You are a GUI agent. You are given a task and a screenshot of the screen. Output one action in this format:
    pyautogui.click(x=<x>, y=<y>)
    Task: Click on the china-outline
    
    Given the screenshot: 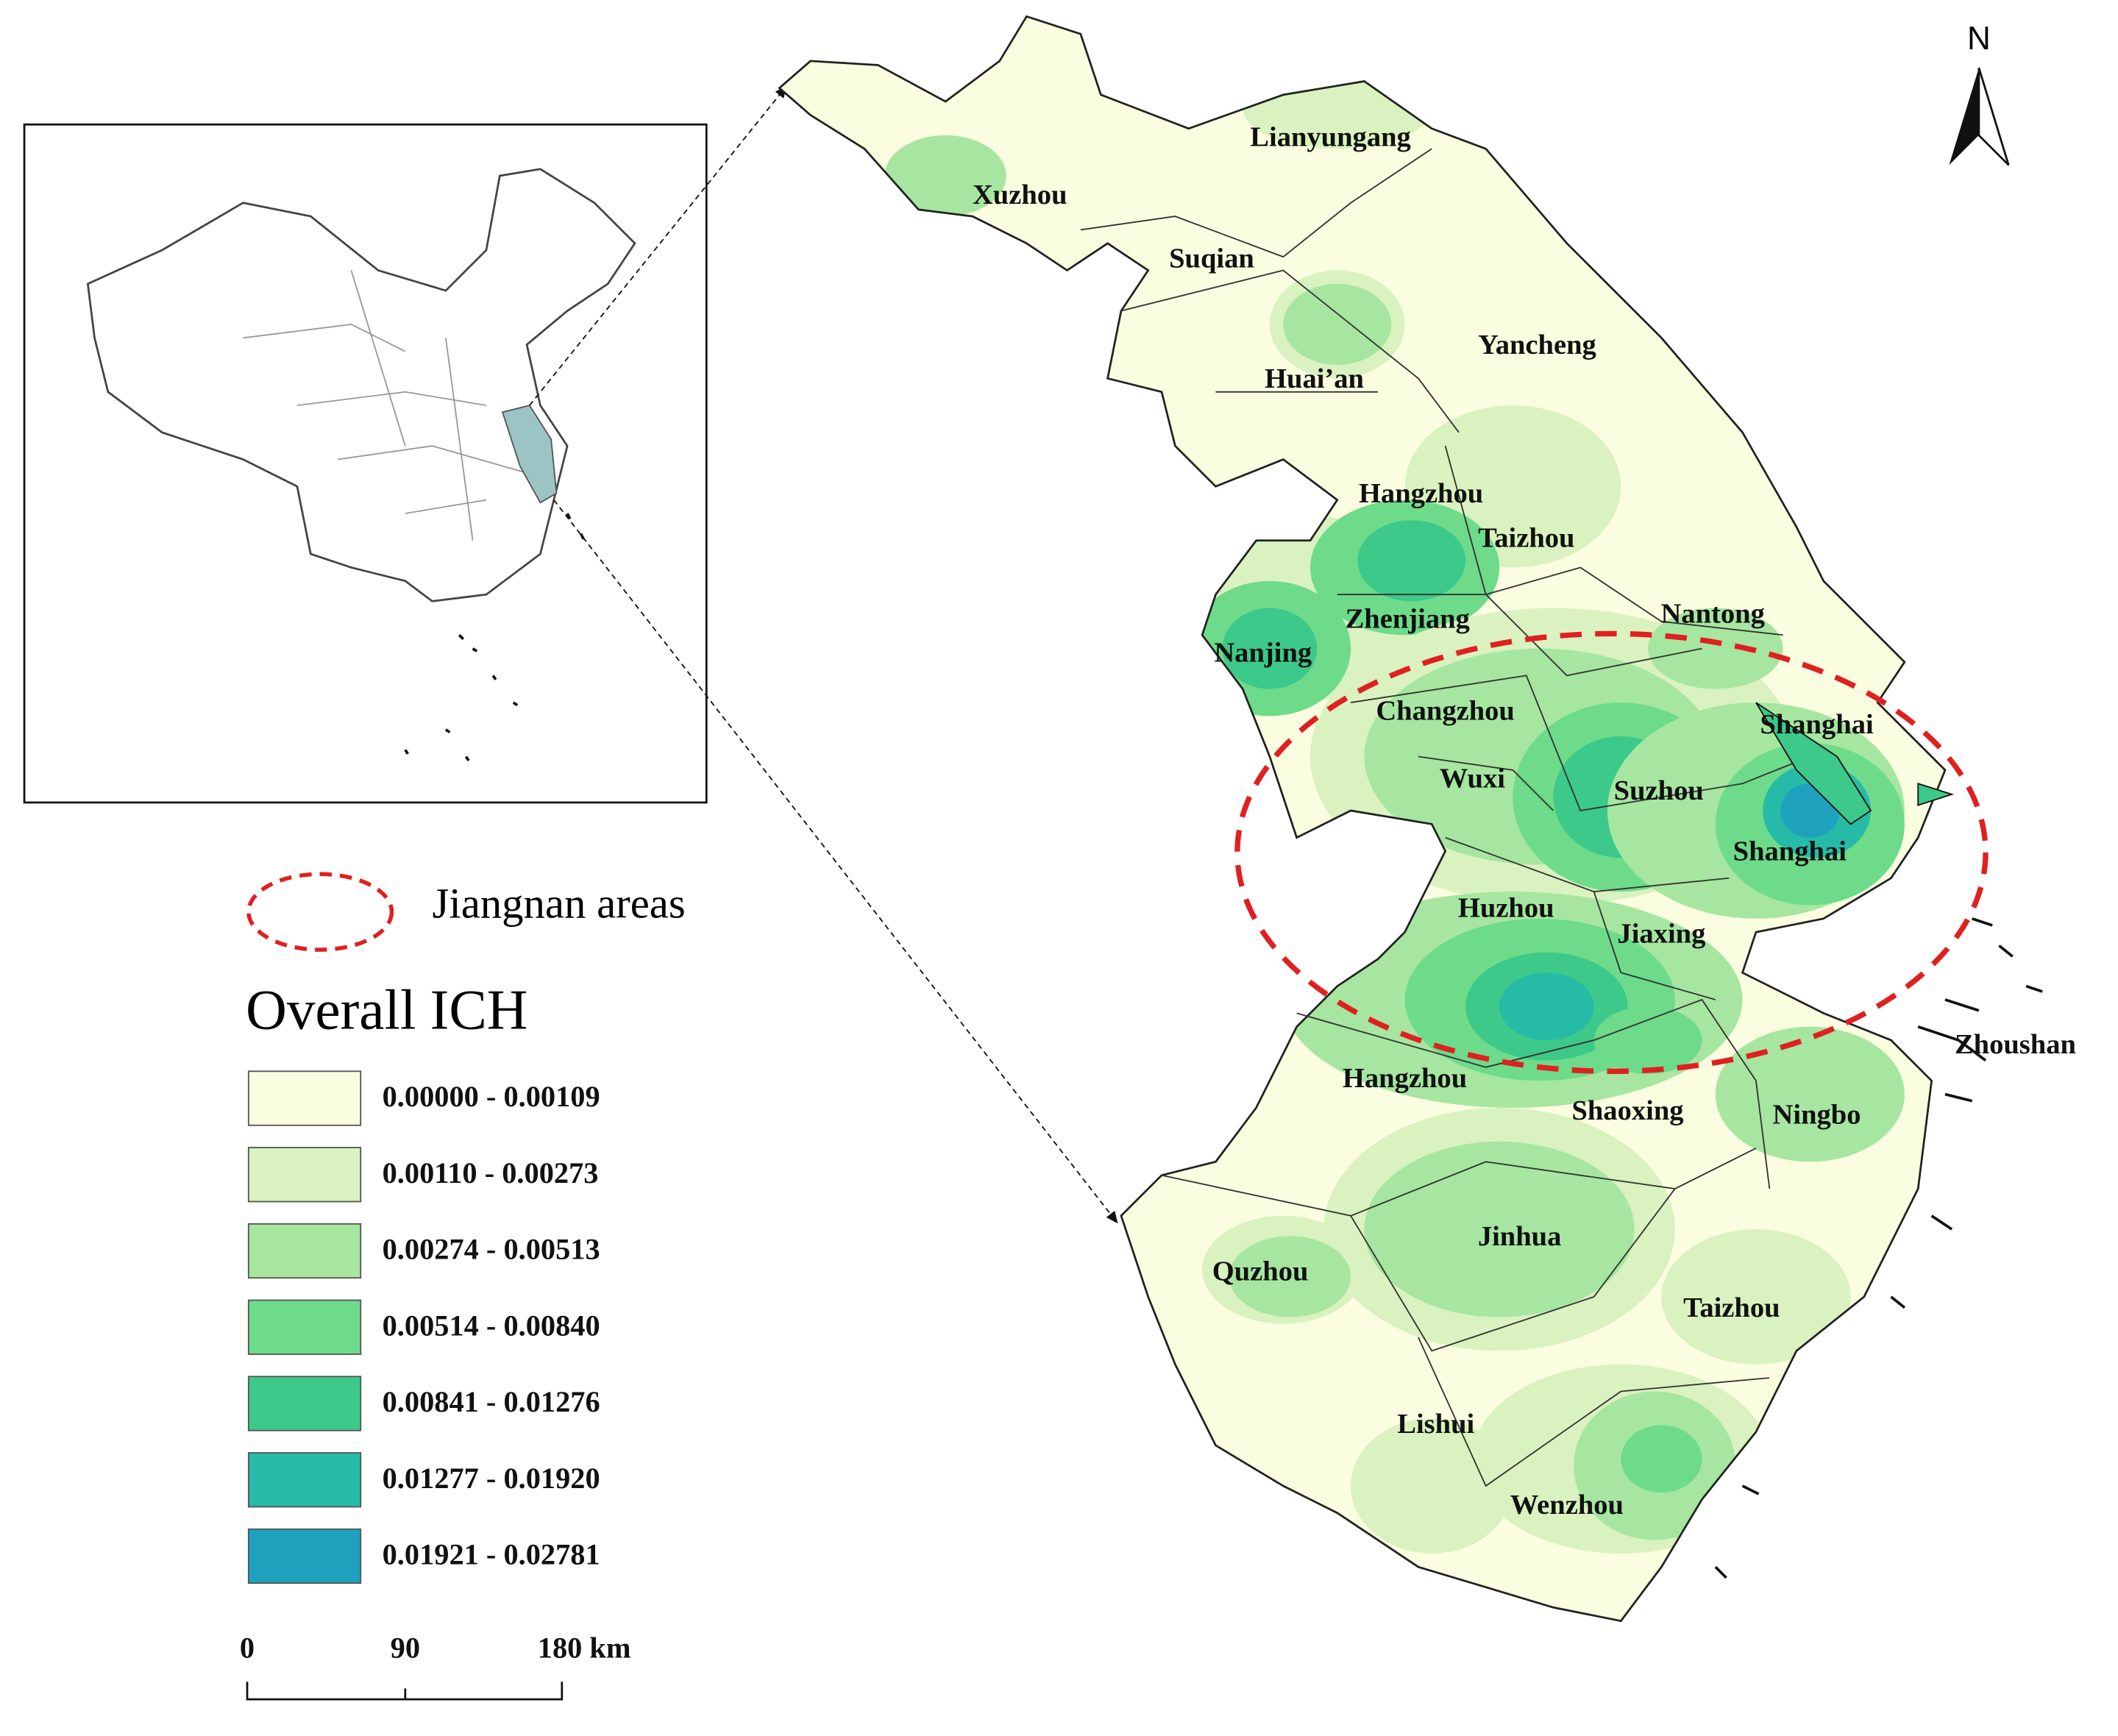 What is the action you would take?
    pyautogui.click(x=361, y=385)
    